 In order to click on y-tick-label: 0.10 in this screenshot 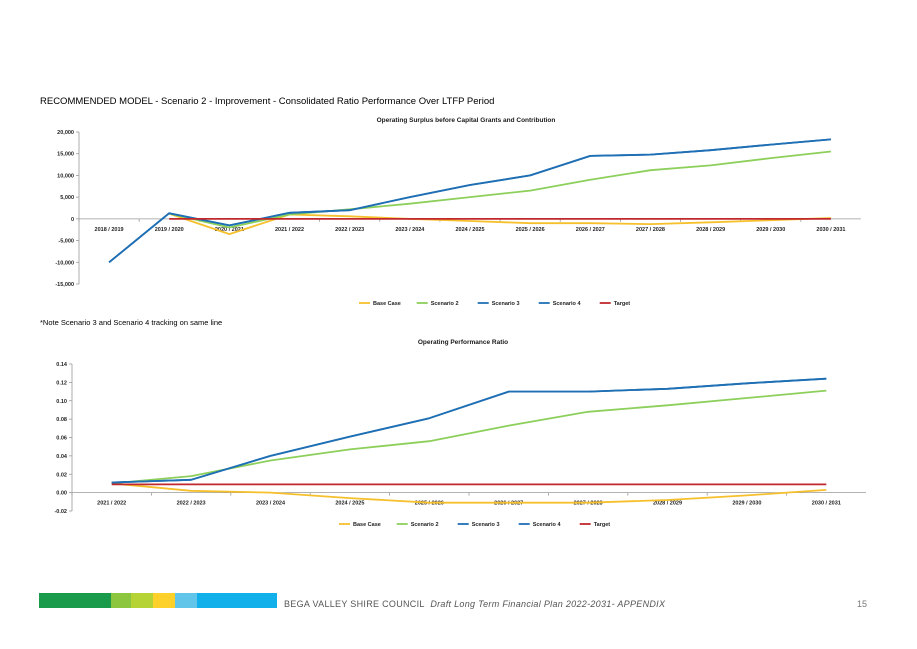, I will do `click(61, 402)`.